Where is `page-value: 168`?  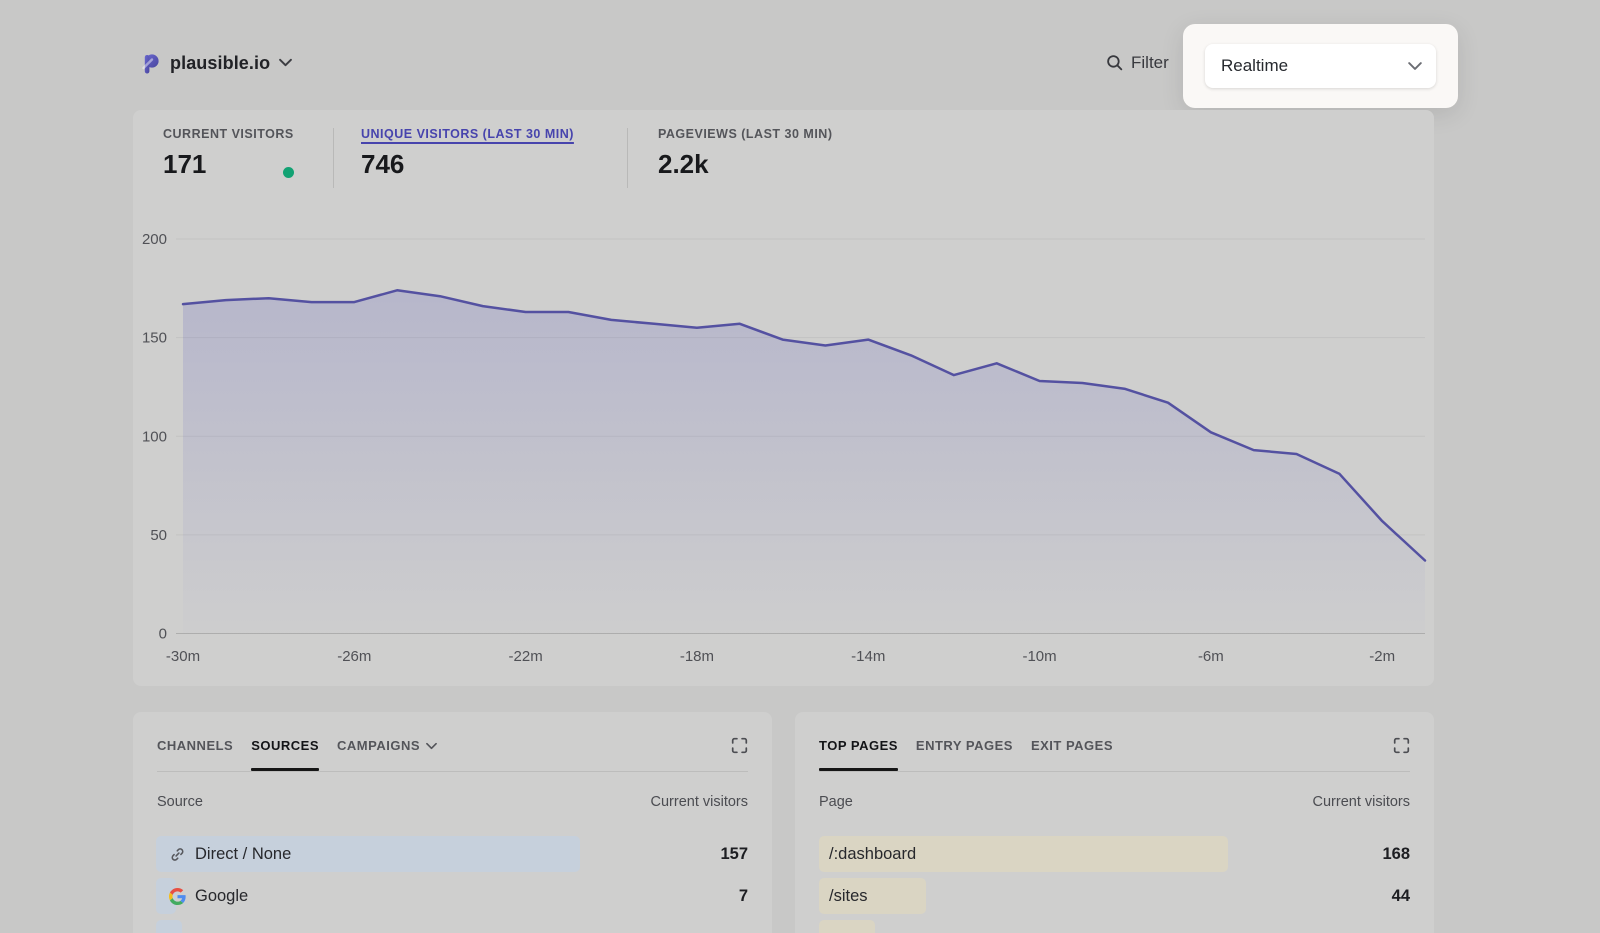
page-value: 168 is located at coordinates (1396, 854).